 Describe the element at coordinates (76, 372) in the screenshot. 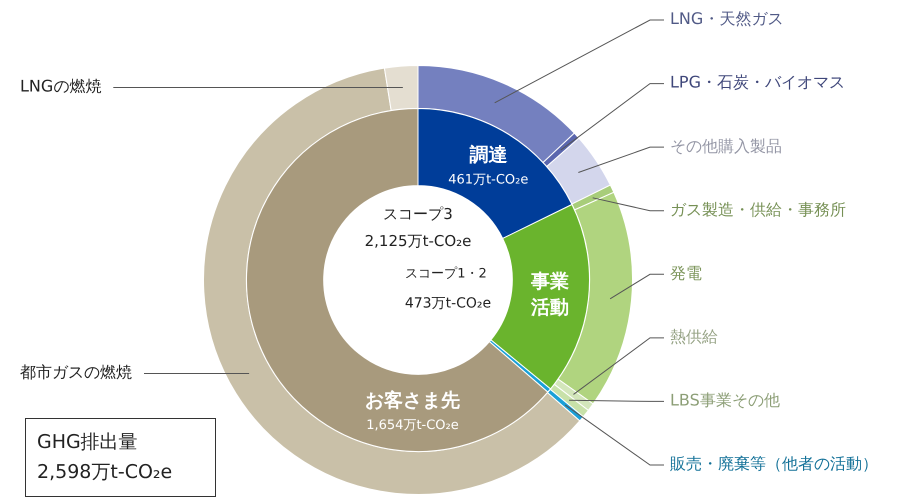

I see `slice-label: 都市ガスの燃焼` at that location.